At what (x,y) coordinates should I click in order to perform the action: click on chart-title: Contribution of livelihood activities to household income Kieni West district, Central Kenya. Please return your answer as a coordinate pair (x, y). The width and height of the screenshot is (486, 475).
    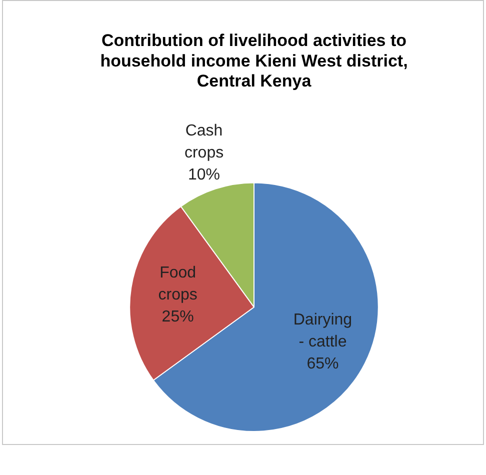
    Looking at the image, I should click on (254, 60).